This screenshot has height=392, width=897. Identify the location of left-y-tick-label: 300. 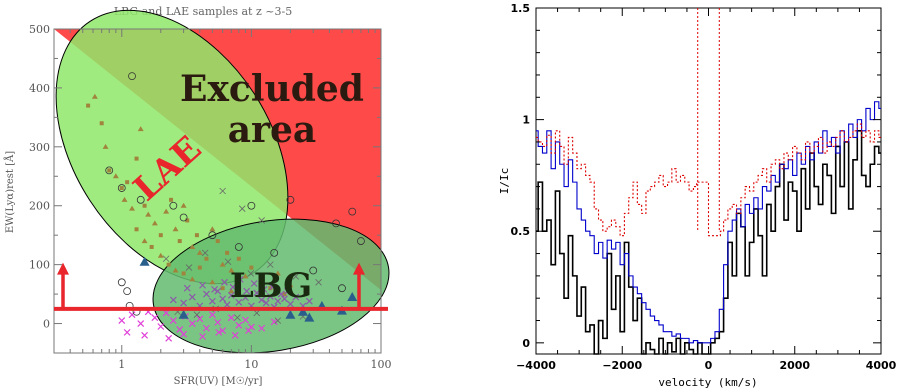
(39, 147).